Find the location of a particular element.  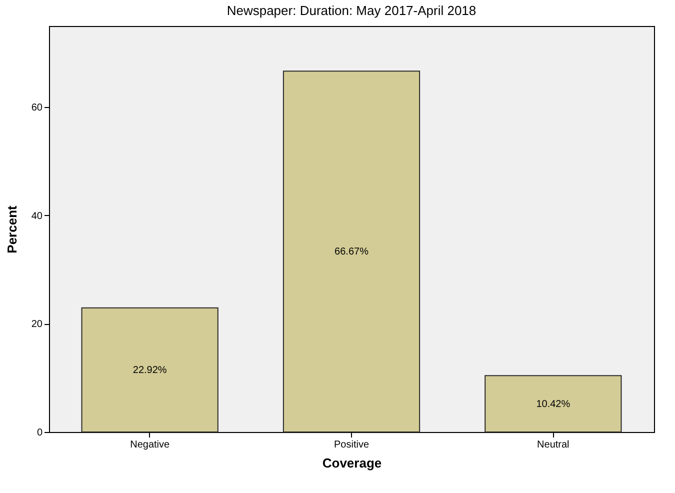

data-label: 10.42% is located at coordinates (553, 404).